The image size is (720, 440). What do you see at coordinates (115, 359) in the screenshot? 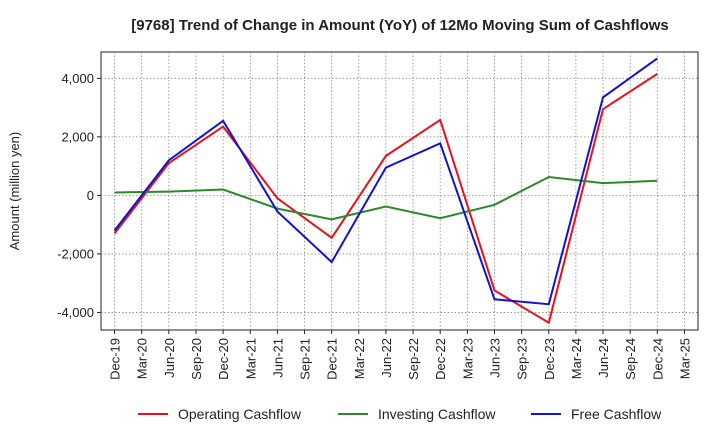
I see `x-tick-label: Dec-19` at bounding box center [115, 359].